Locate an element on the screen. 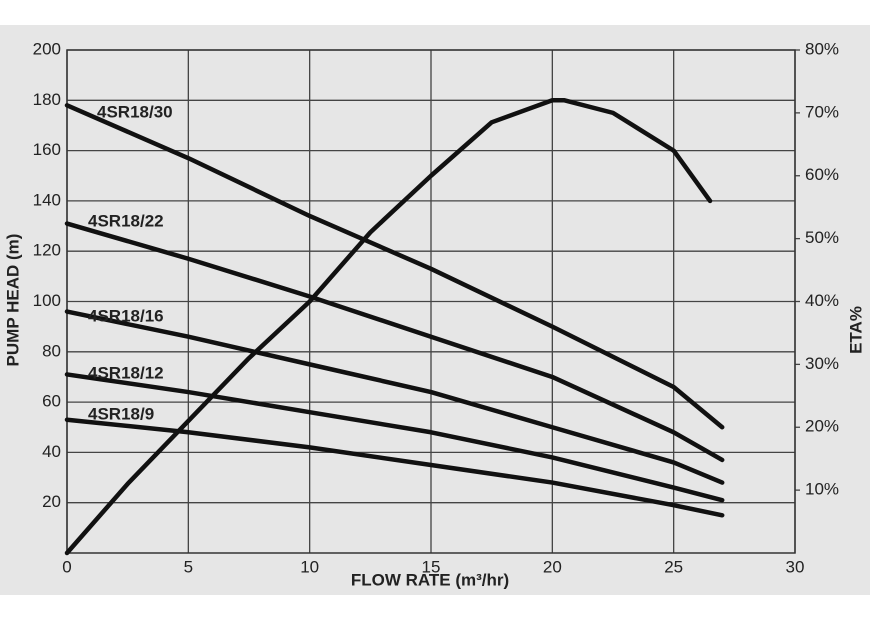  y-tick-label: 160 is located at coordinates (47, 149).